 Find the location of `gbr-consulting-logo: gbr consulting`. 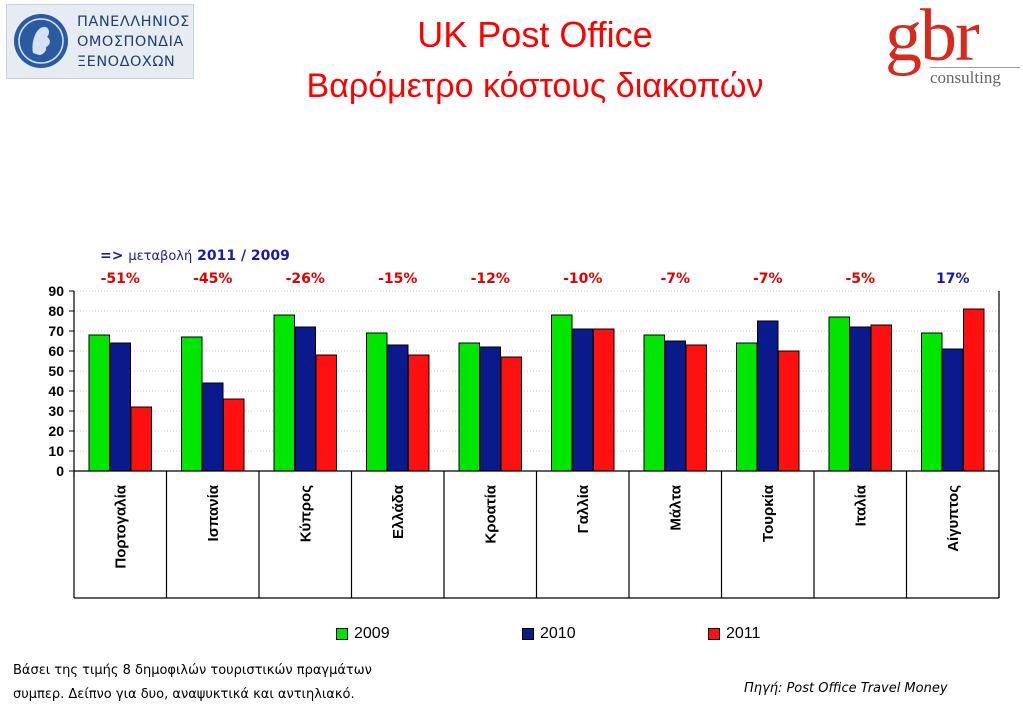

gbr-consulting-logo: gbr consulting is located at coordinates (952, 47).